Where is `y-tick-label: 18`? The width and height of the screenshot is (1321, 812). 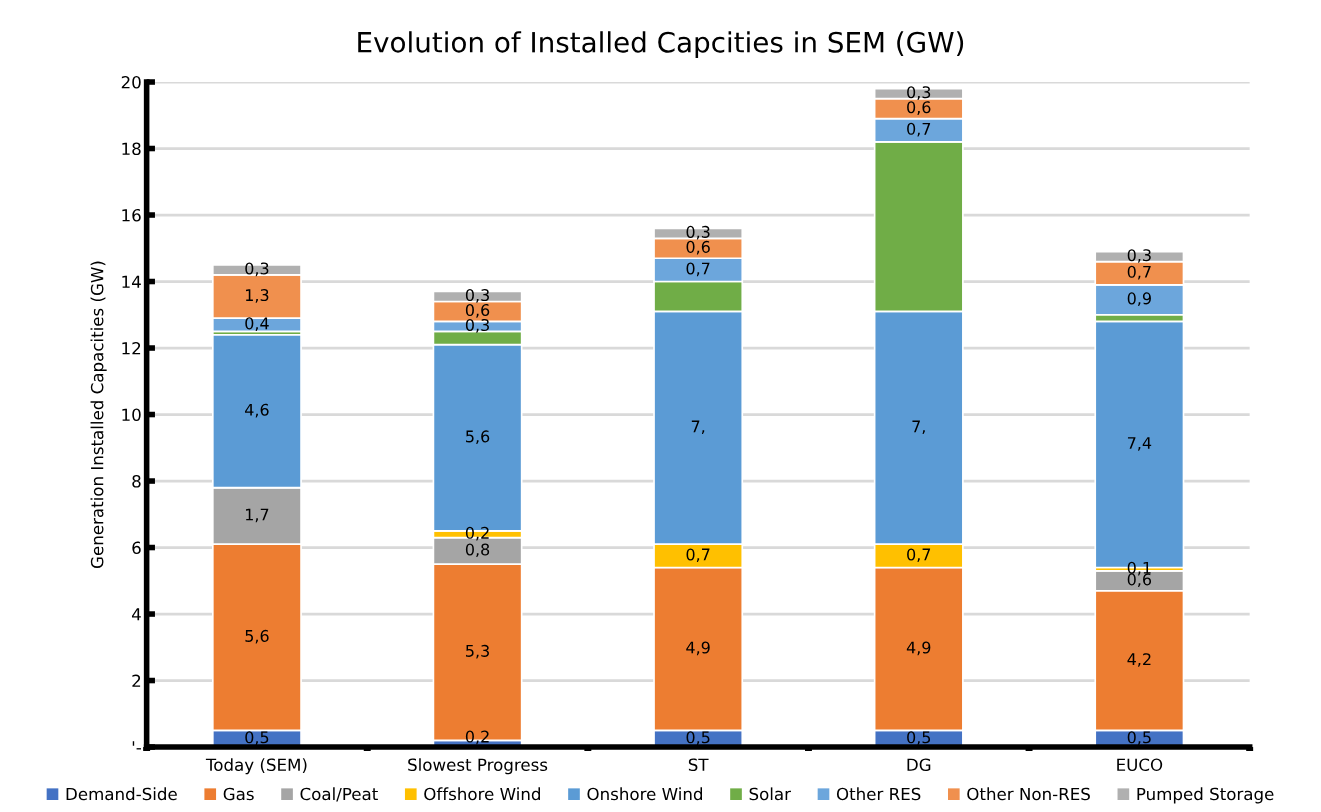 y-tick-label: 18 is located at coordinates (131, 149).